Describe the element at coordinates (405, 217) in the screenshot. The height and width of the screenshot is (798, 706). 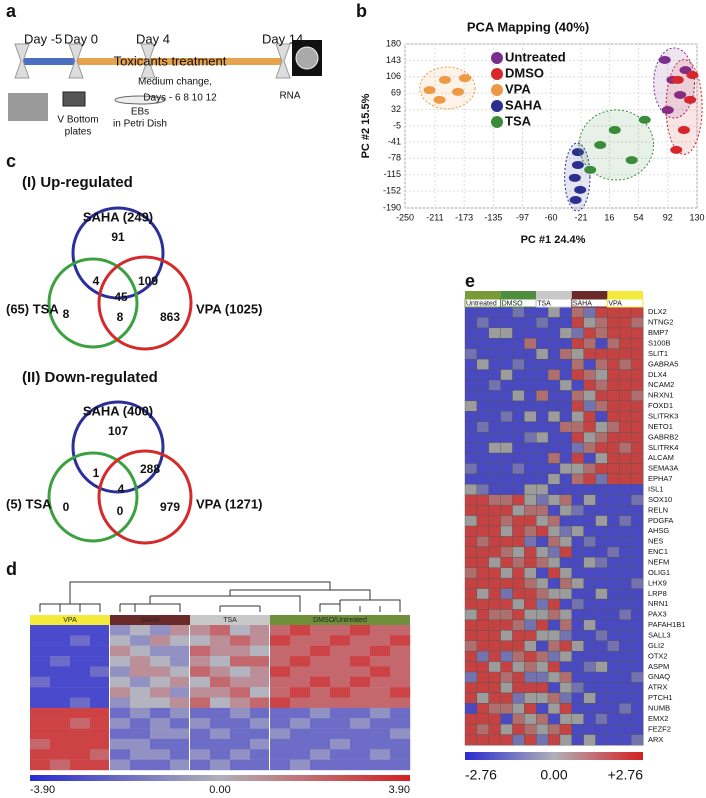
I see `x-tick-label: -250` at that location.